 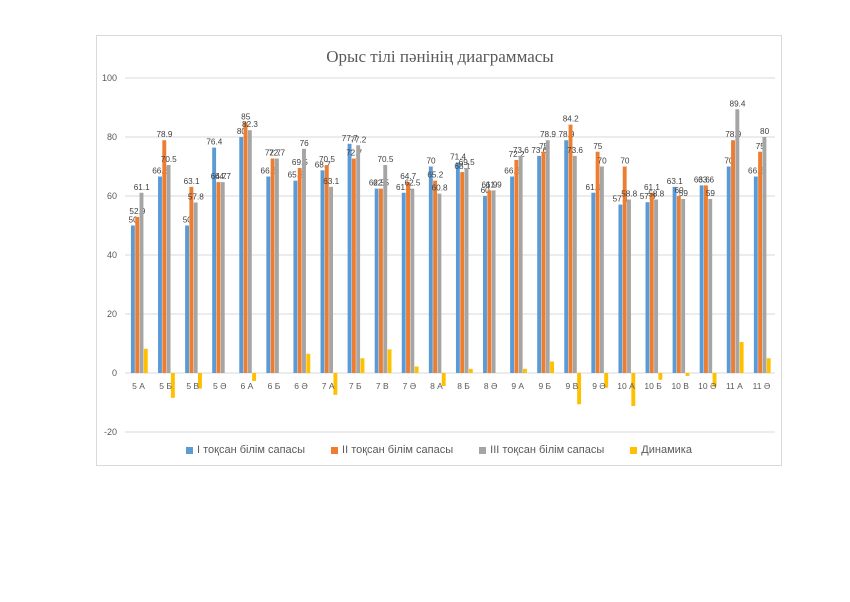 What do you see at coordinates (142, 187) in the screenshot?
I see `data-label: 61.1` at bounding box center [142, 187].